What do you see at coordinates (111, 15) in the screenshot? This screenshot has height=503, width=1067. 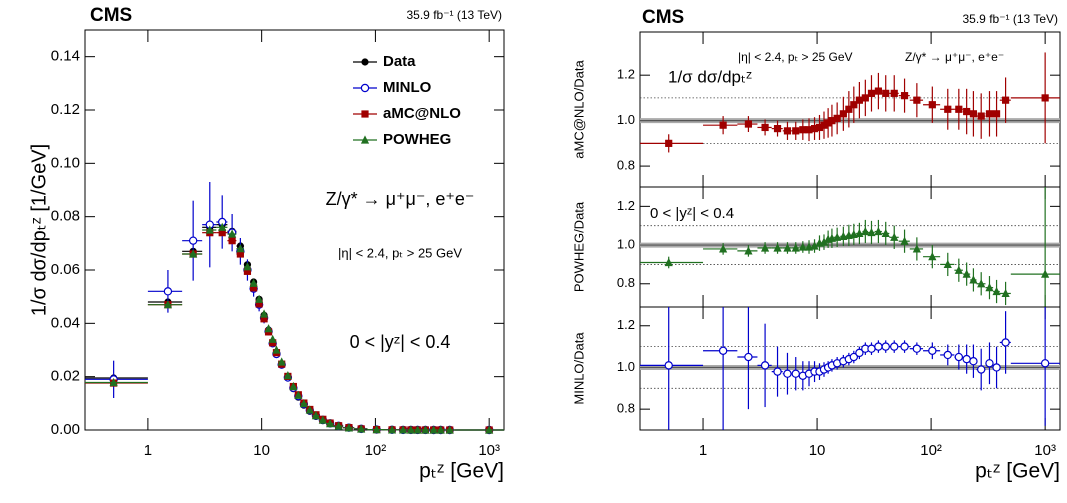 I see `chart-title: CMS` at bounding box center [111, 15].